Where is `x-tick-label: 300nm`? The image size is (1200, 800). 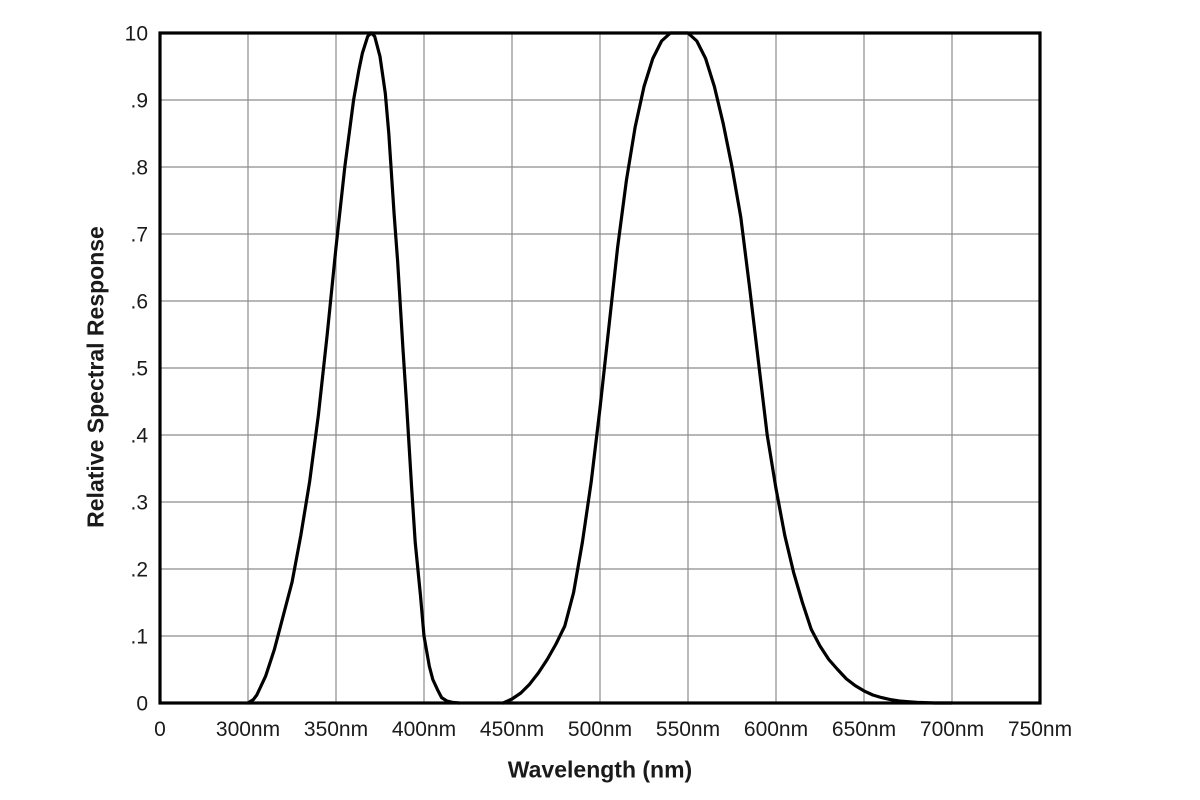
x-tick-label: 300nm is located at coordinates (248, 729).